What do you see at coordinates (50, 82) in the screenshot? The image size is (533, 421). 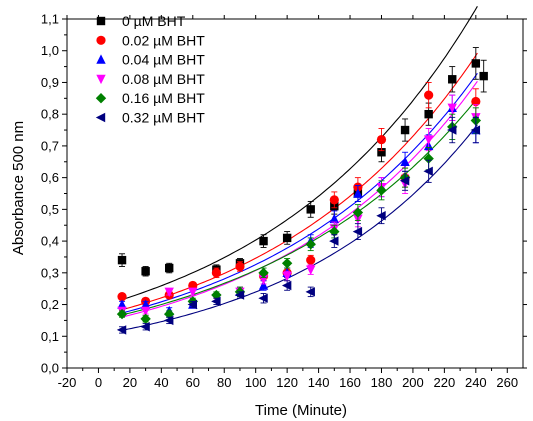 I see `y-tick-label: 0,9` at bounding box center [50, 82].